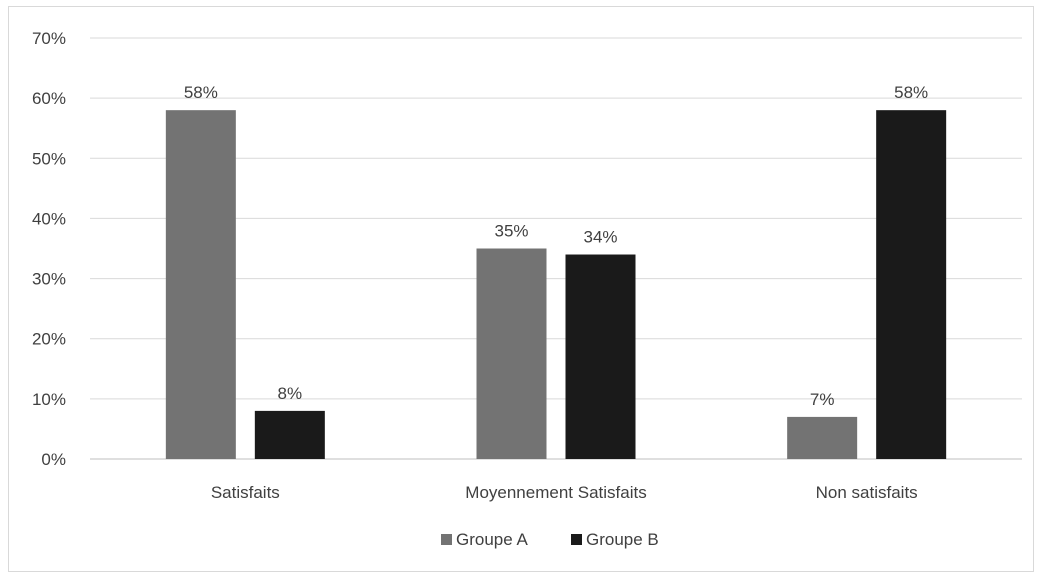 The width and height of the screenshot is (1039, 576). I want to click on data-label: 34%, so click(600, 237).